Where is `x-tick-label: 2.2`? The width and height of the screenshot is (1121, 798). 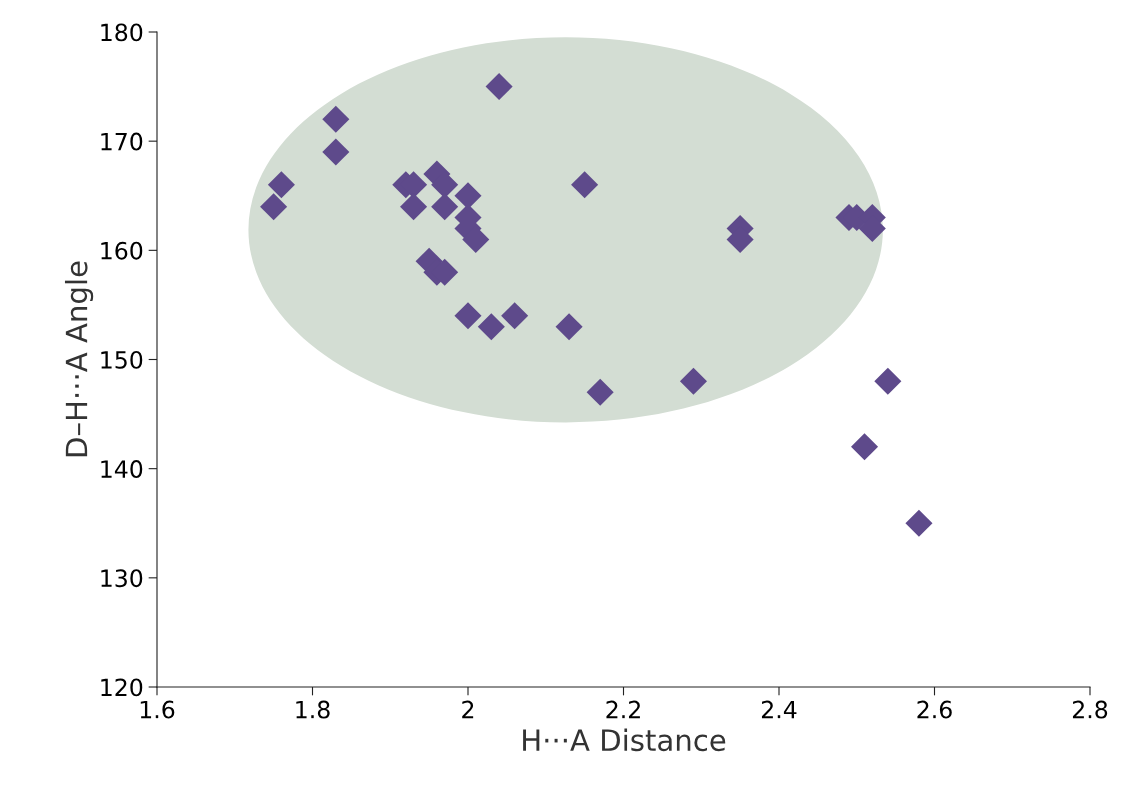 x-tick-label: 2.2 is located at coordinates (623, 709).